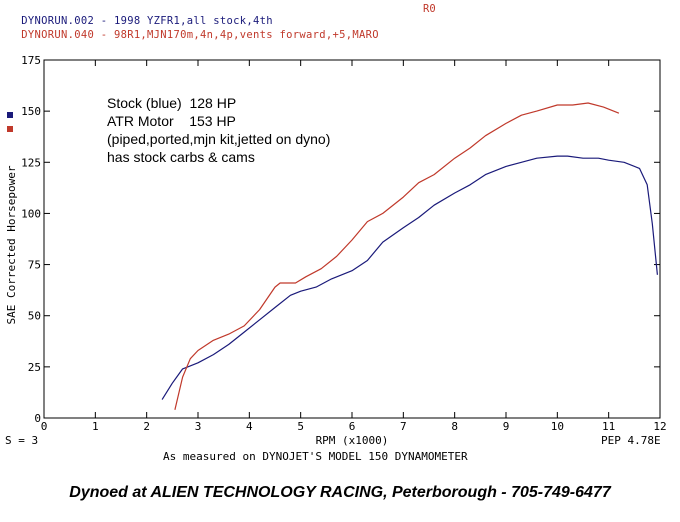 Image resolution: width=680 pixels, height=522 pixels. What do you see at coordinates (34, 367) in the screenshot?
I see `y-tick-label: 25` at bounding box center [34, 367].